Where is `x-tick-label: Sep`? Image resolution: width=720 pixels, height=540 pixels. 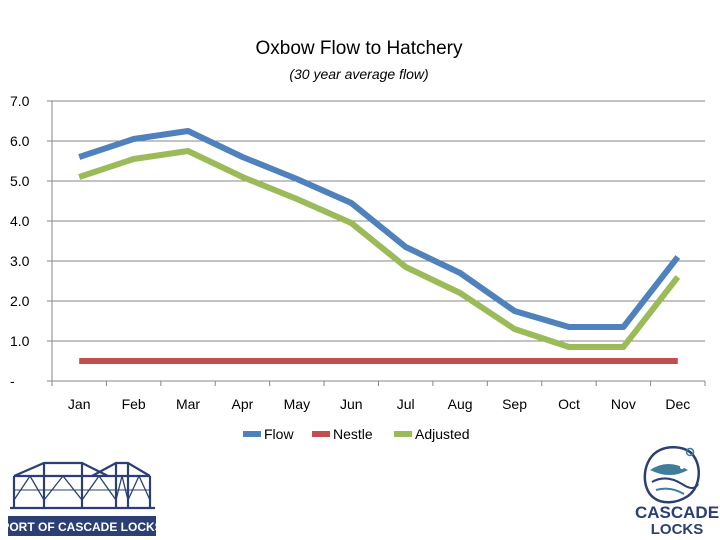 x-tick-label: Sep is located at coordinates (514, 404).